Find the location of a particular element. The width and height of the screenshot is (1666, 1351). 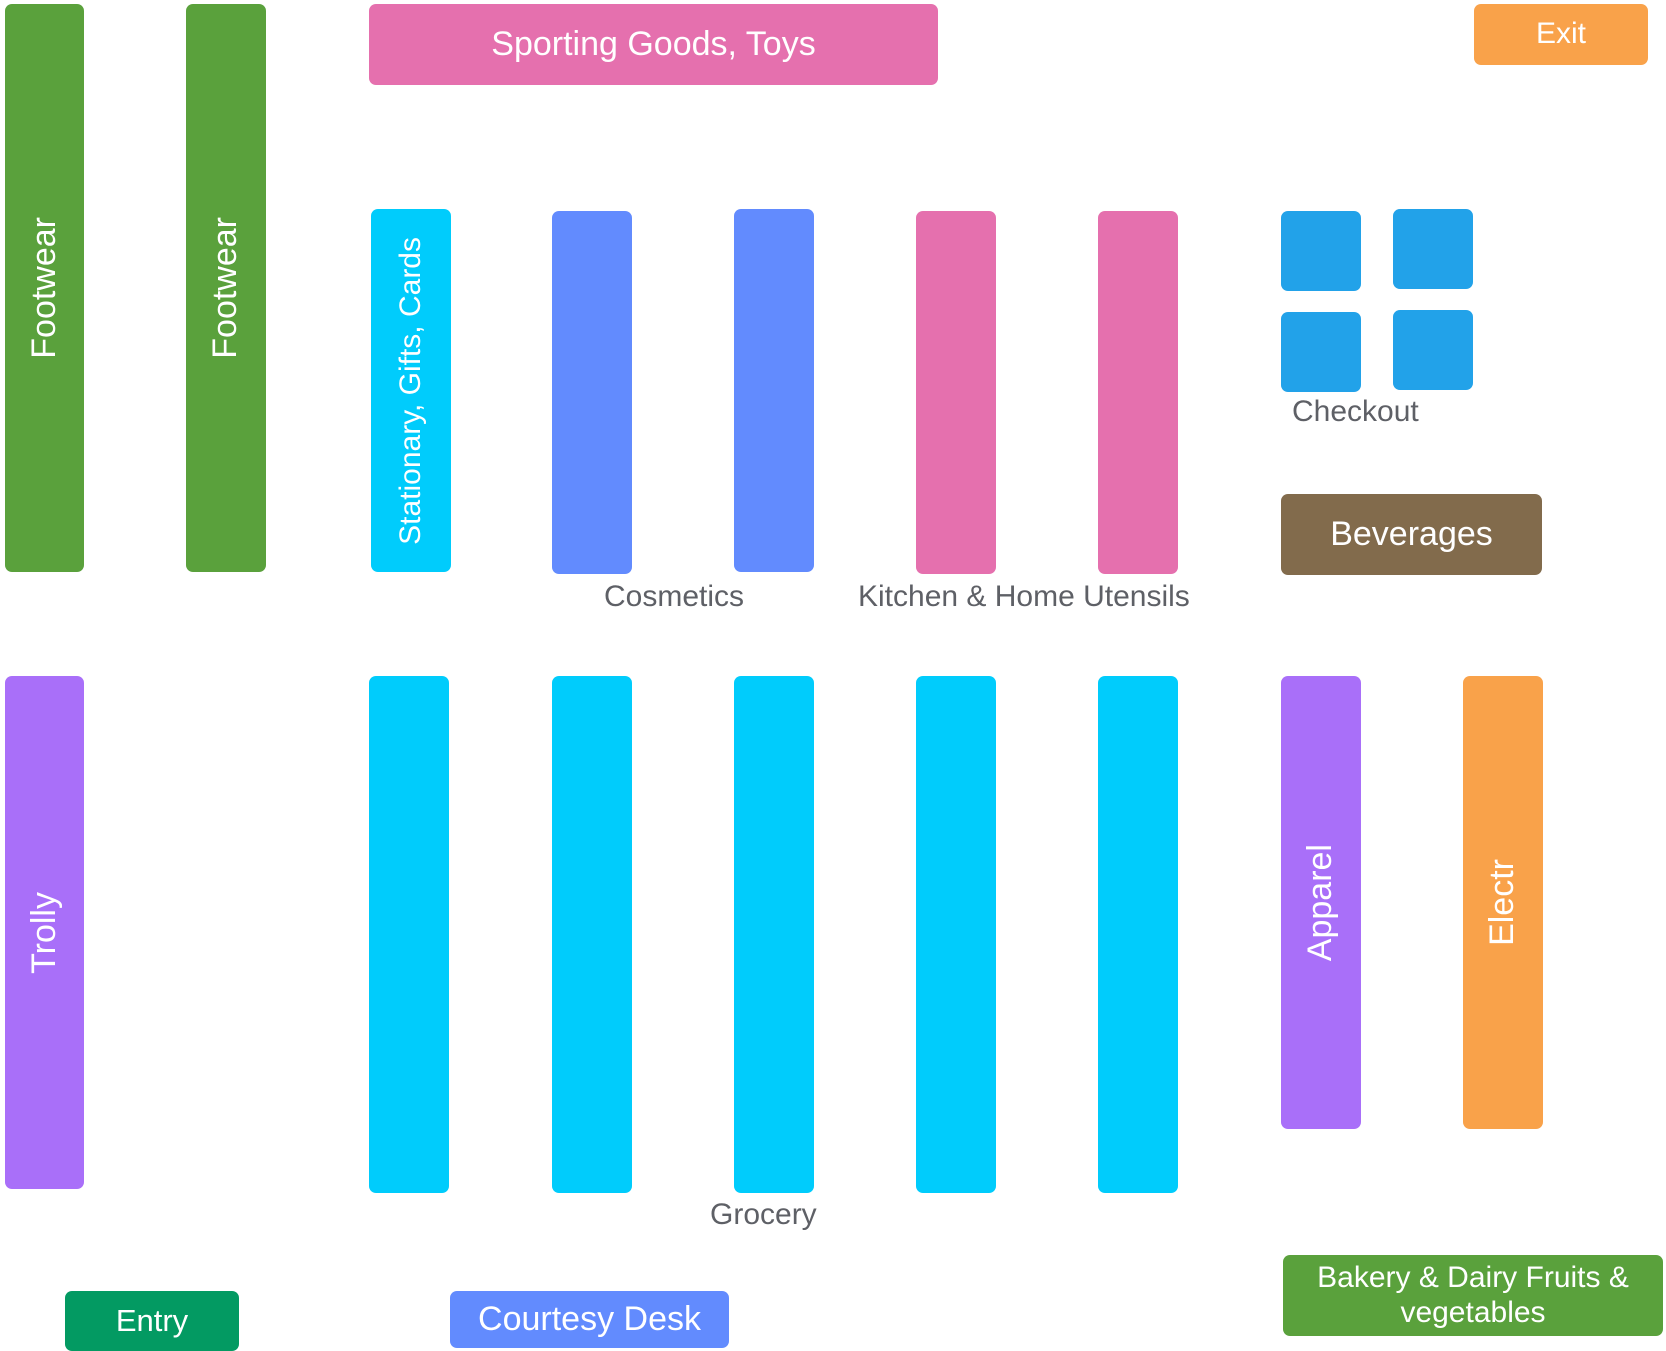

entry-label: Entry is located at coordinates (152, 1321).